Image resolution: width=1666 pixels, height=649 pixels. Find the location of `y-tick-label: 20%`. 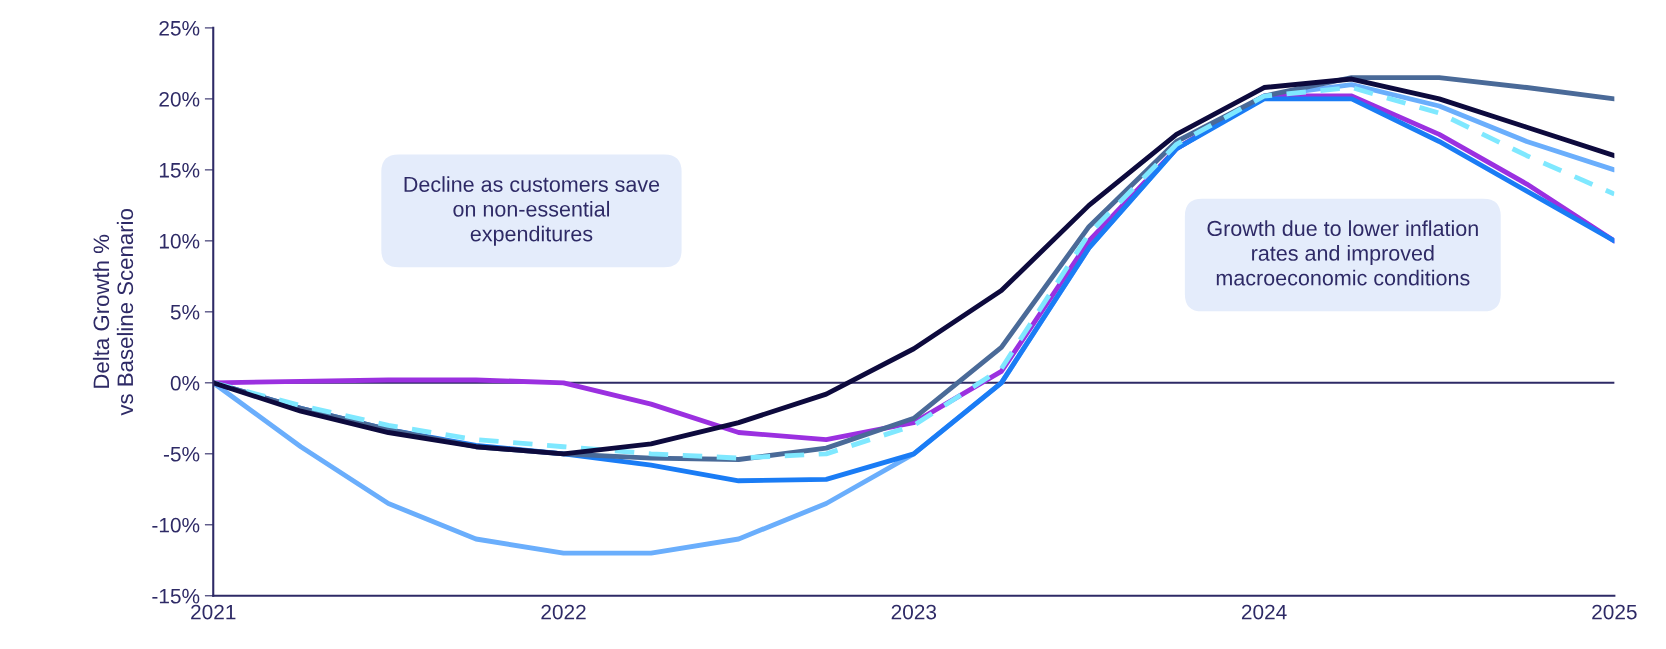

y-tick-label: 20% is located at coordinates (179, 99).